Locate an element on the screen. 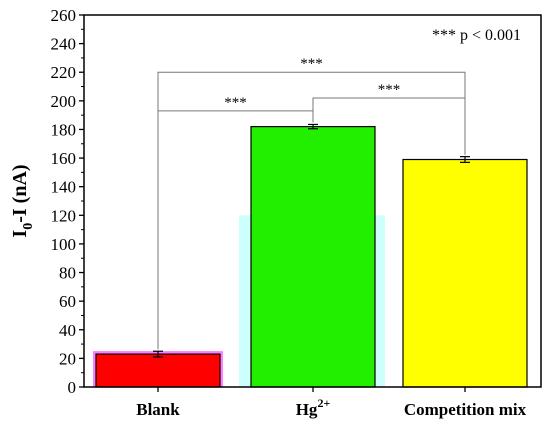 Image resolution: width=550 pixels, height=431 pixels. x-tick-label: Competition mix is located at coordinates (465, 409).